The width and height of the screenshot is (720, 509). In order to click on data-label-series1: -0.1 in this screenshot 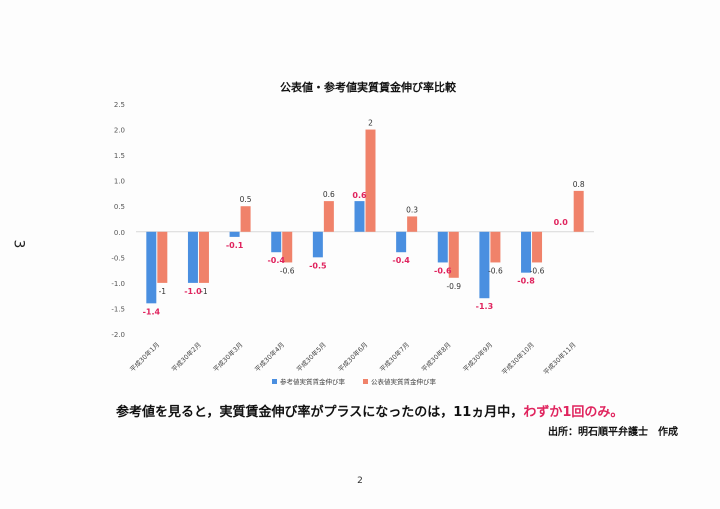, I will do `click(235, 245)`.